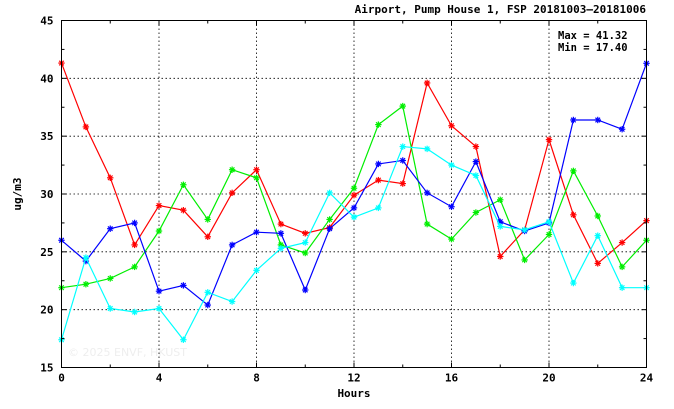 This screenshot has height=409, width=674. I want to click on y-tick-label: 45, so click(46, 21).